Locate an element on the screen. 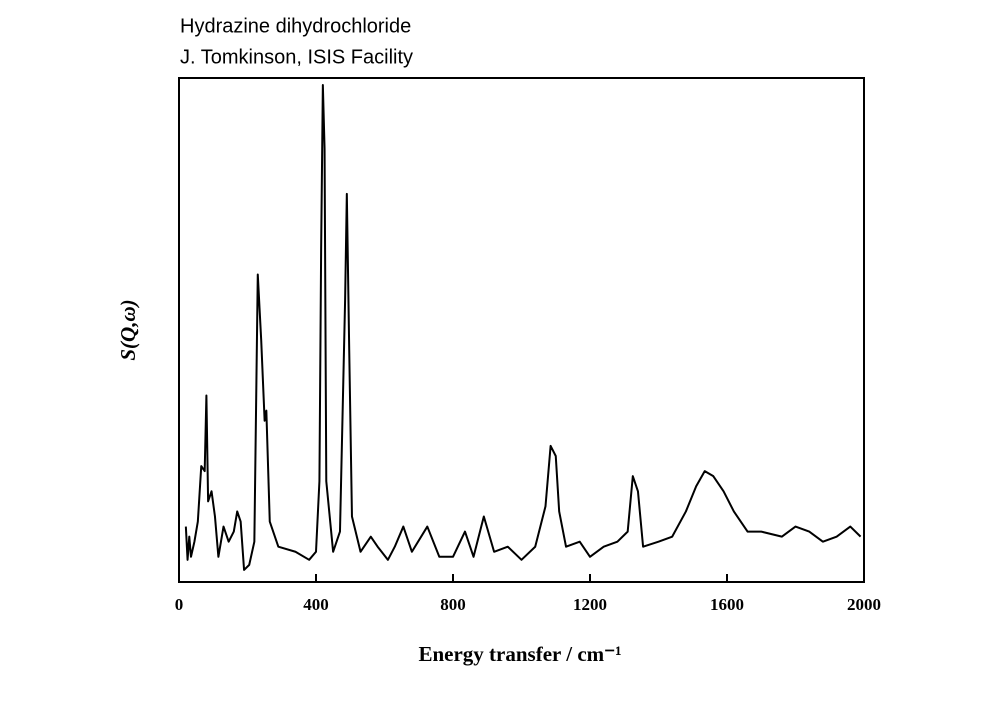  x-tick-label: 1600 is located at coordinates (727, 604).